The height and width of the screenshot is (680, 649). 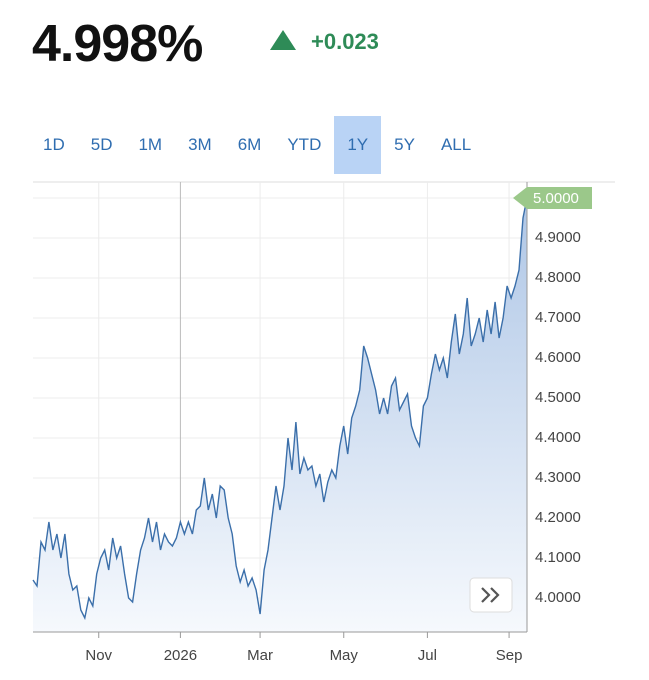 I want to click on range-button: YTD, so click(x=304, y=144).